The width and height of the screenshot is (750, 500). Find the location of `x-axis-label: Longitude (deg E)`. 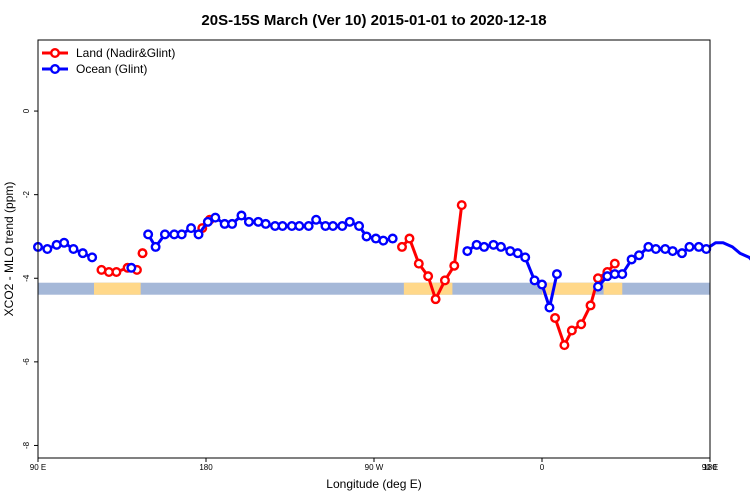

x-axis-label: Longitude (deg E) is located at coordinates (373, 484).